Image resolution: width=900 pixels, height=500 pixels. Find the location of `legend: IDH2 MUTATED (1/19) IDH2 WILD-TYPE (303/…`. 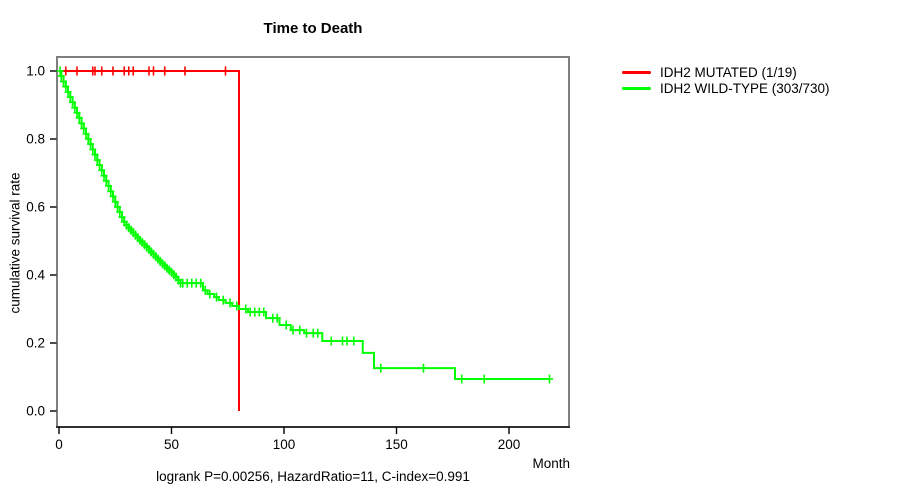

legend: IDH2 MUTATED (1/19) IDH2 WILD-TYPE (303/… is located at coordinates (726, 80).